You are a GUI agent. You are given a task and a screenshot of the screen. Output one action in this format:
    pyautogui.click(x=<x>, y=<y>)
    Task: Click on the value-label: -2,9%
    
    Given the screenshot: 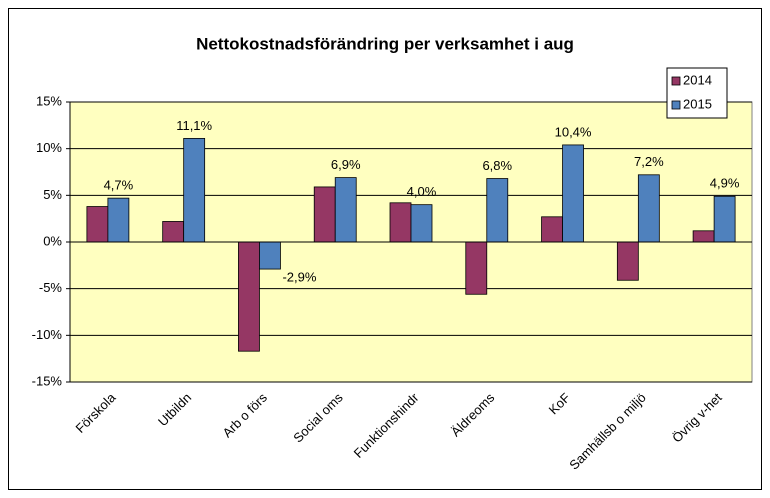 What is the action you would take?
    pyautogui.click(x=299, y=277)
    